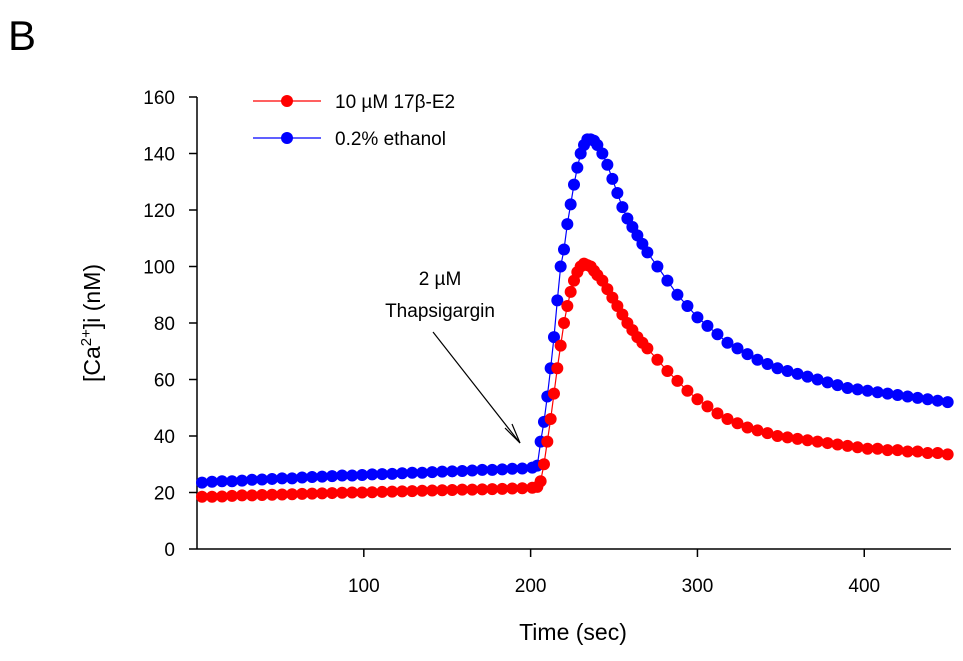 This screenshot has height=661, width=963. Describe the element at coordinates (164, 381) in the screenshot. I see `y-tick-label: 60` at that location.